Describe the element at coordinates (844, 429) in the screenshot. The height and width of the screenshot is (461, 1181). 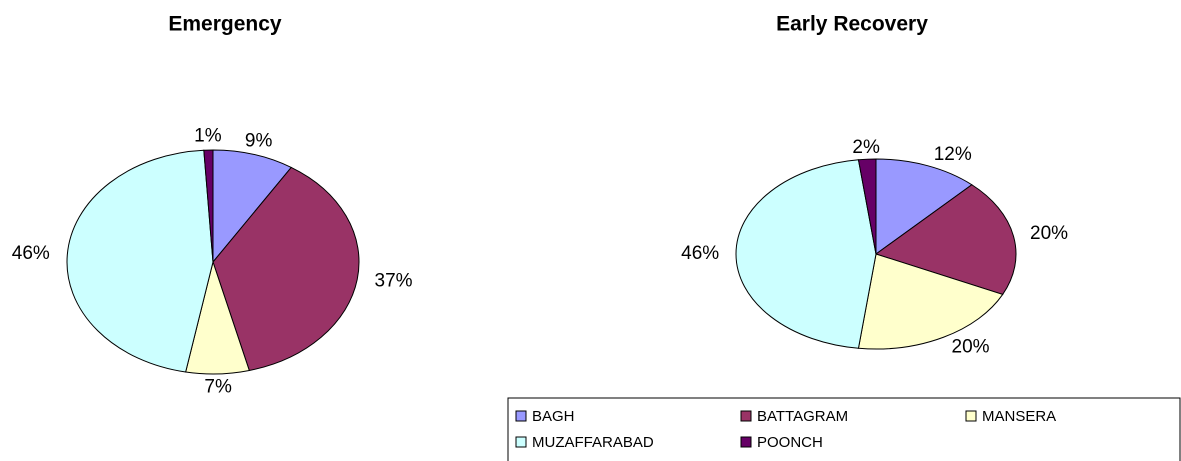
I see `legend-box` at that location.